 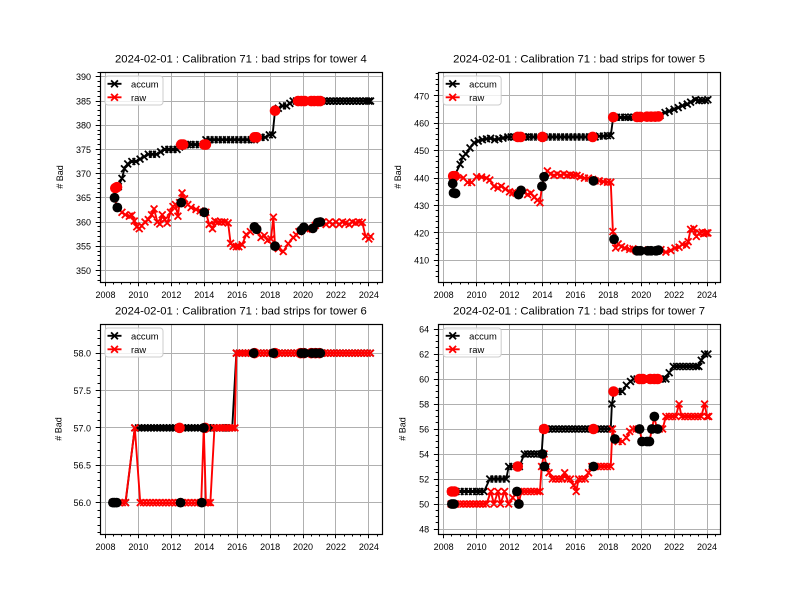 I want to click on y-tick-label: 375, so click(x=83, y=150).